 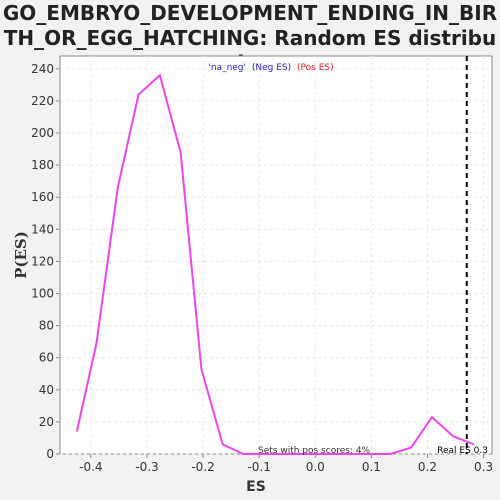 I want to click on x-axis-label: ES, so click(x=256, y=487).